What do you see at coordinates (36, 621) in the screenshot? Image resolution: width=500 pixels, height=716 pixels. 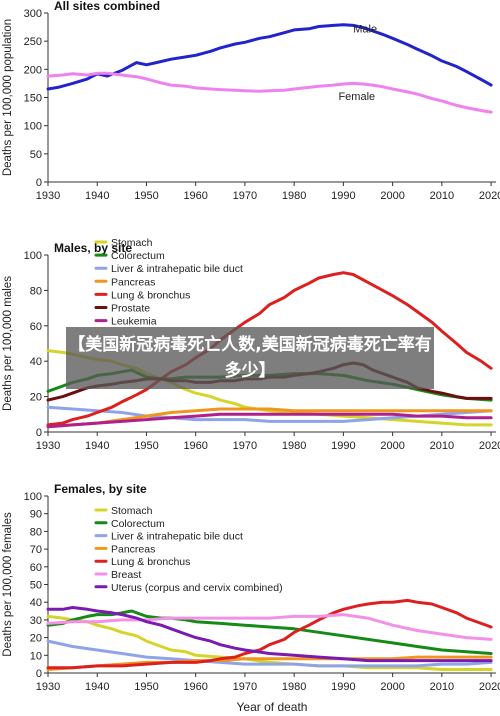 I see `y-tick-label: 30` at bounding box center [36, 621].